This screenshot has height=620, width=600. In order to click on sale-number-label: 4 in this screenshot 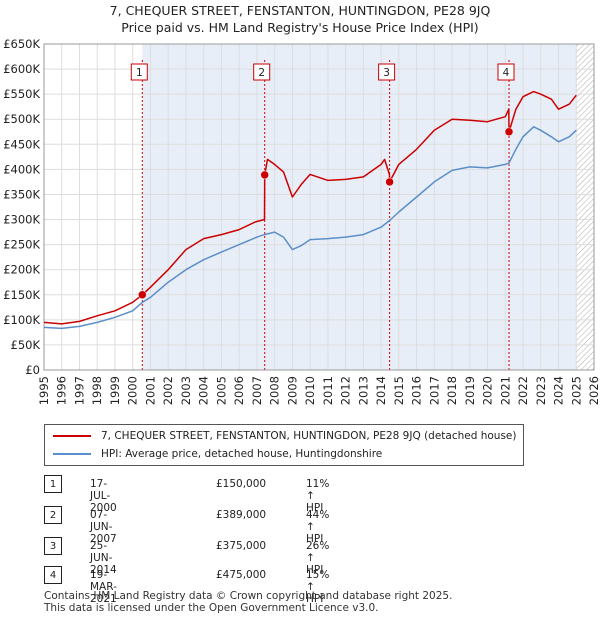, I will do `click(506, 73)`.